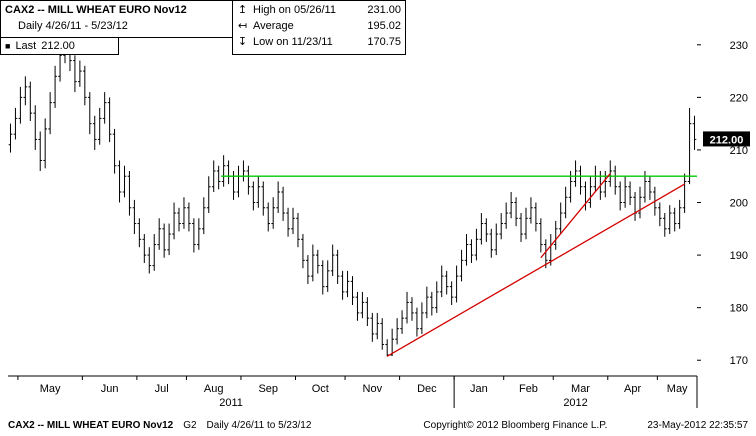  I want to click on y-tick-label: 230, so click(739, 46).